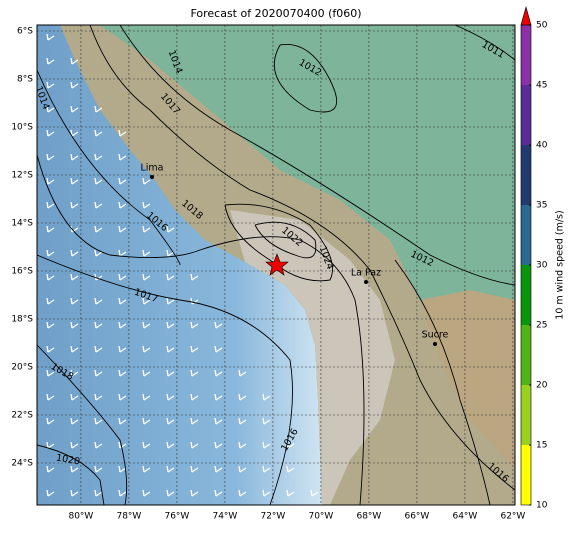 This screenshot has height=533, width=575. Describe the element at coordinates (542, 386) in the screenshot. I see `colorbar-tick-label: 20` at that location.